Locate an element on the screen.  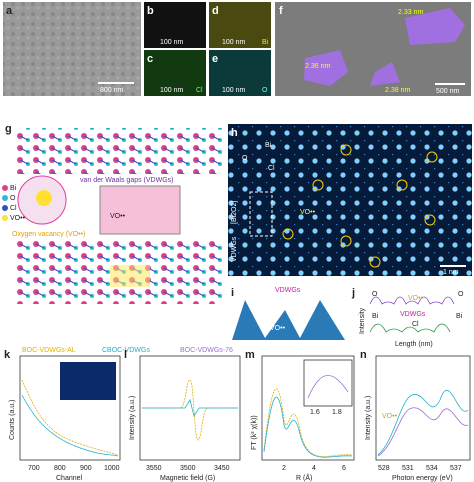
panel-label: m is located at coordinates (250, 355).